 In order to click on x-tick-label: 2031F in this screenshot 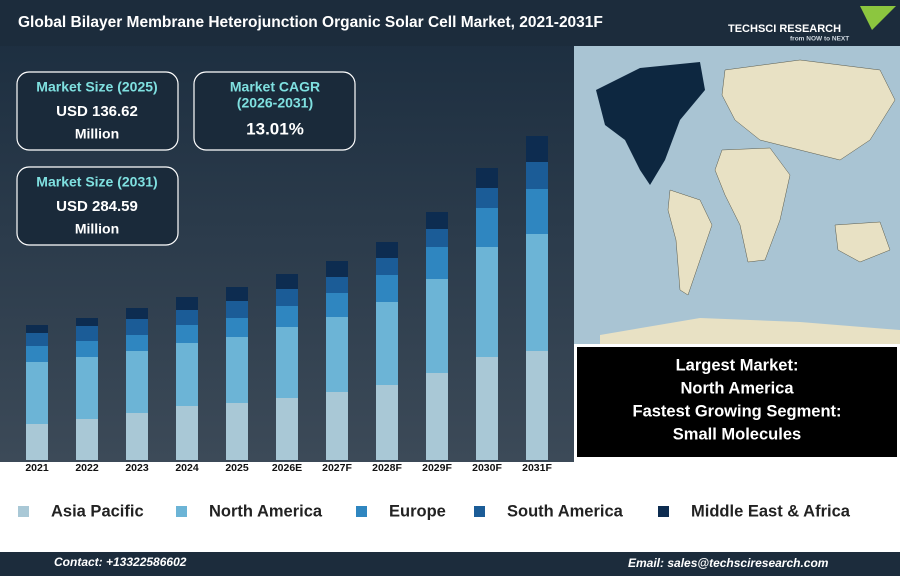, I will do `click(537, 468)`.